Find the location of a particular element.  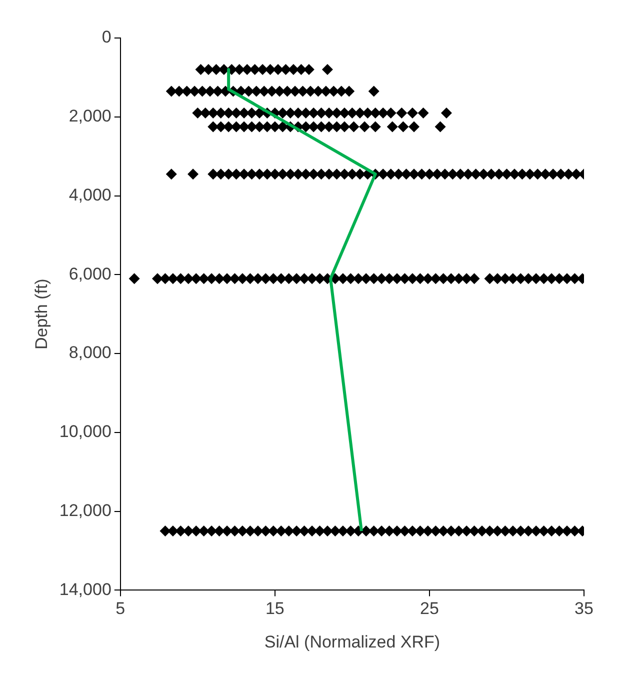

x-tick-label: 15 is located at coordinates (274, 608).